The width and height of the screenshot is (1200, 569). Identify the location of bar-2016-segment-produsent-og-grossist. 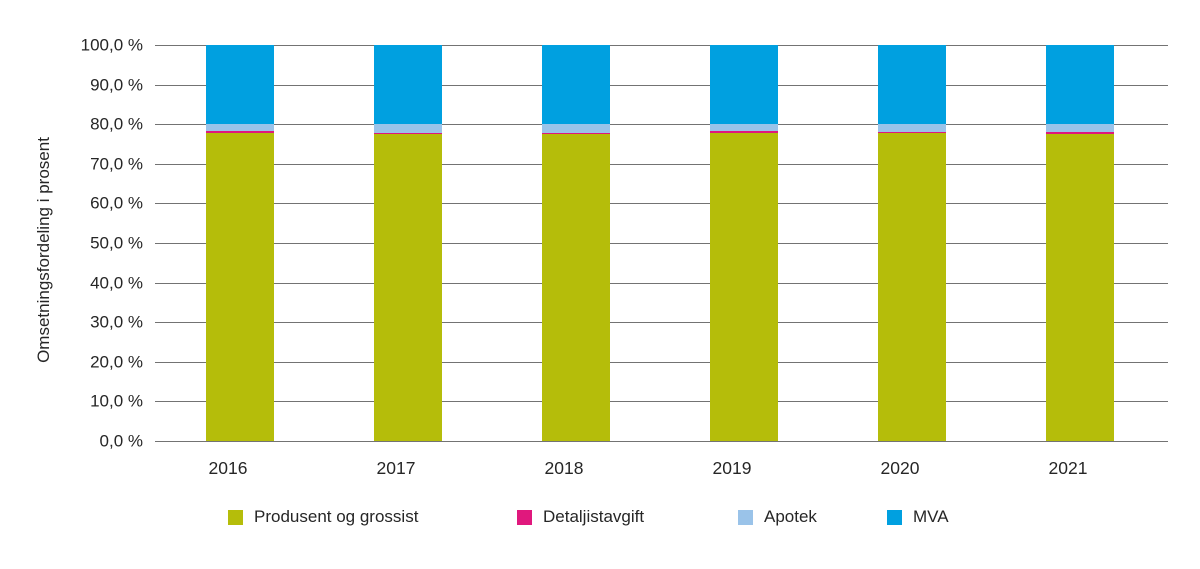
(240, 286).